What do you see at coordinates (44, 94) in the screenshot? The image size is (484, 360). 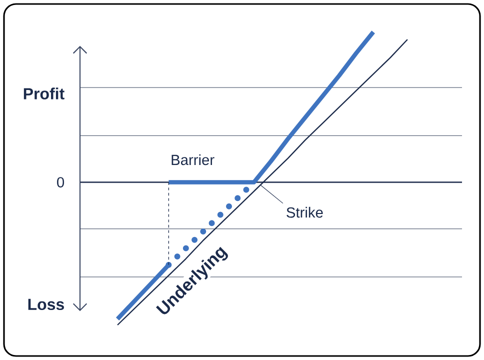 I see `text: Profit` at bounding box center [44, 94].